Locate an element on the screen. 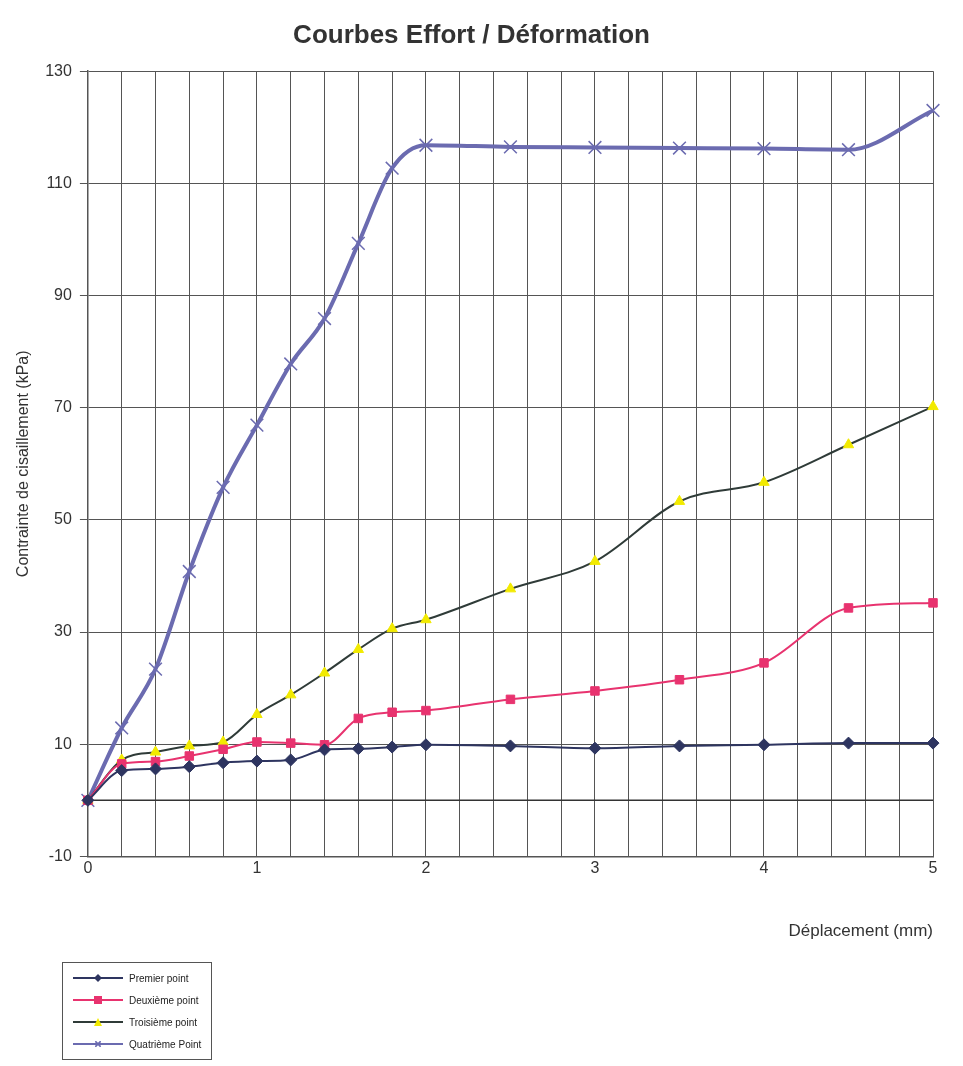 The height and width of the screenshot is (1066, 963). y-tick-label: 10 is located at coordinates (63, 743).